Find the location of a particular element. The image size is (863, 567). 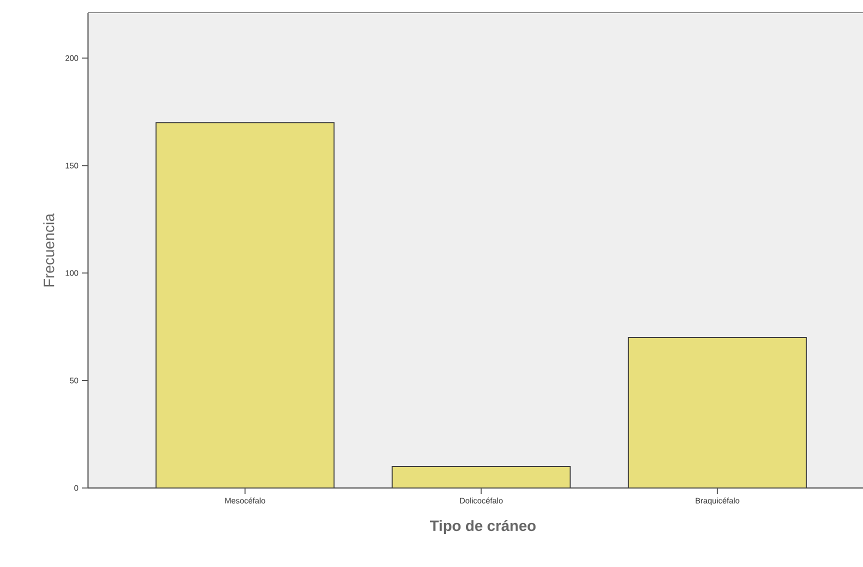

x-axis-title: Tipo de cráneo is located at coordinates (483, 527).